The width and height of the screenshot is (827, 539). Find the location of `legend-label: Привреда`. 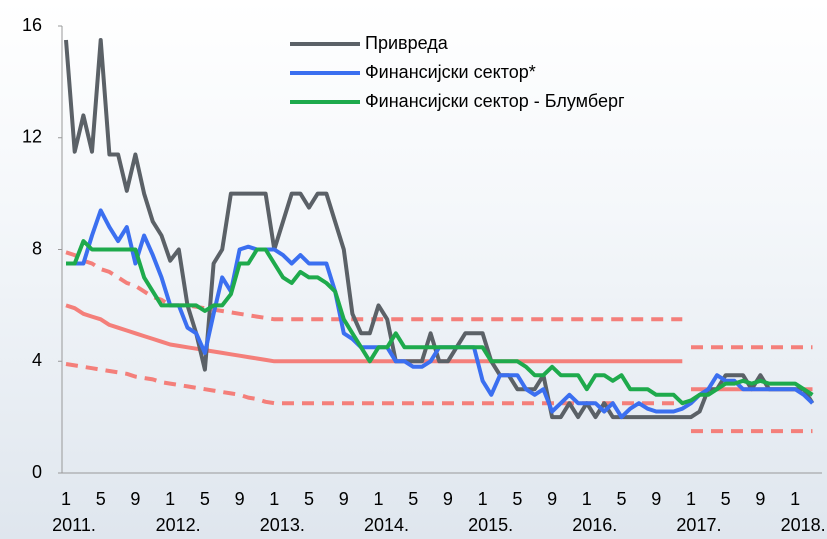

legend-label: Привреда is located at coordinates (407, 43).